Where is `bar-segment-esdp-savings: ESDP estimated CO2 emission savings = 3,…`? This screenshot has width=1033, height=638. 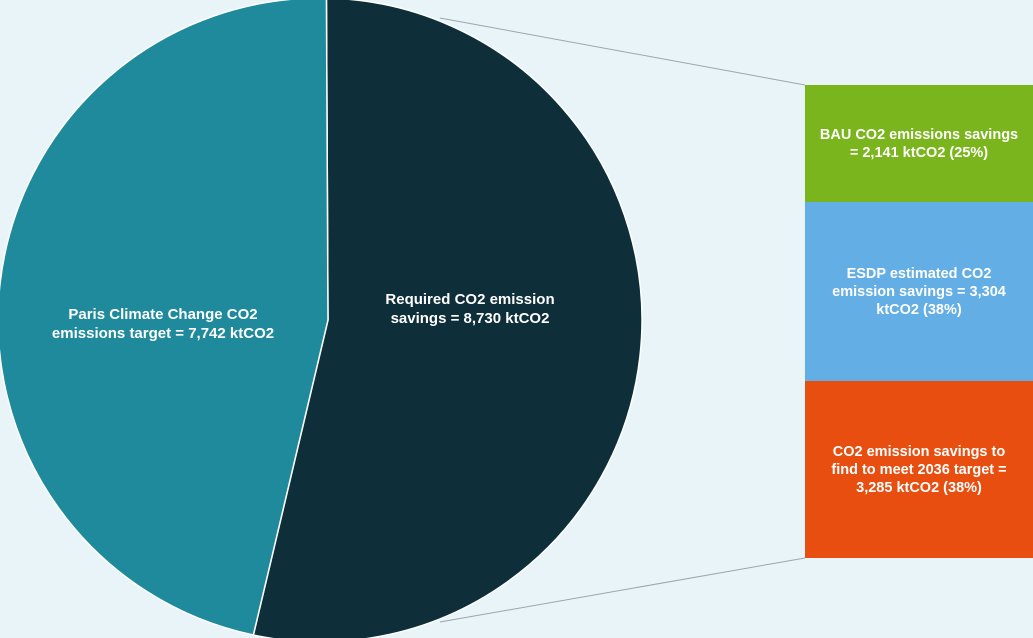
bar-segment-esdp-savings: ESDP estimated CO2 emission savings = 3,… is located at coordinates (919, 291).